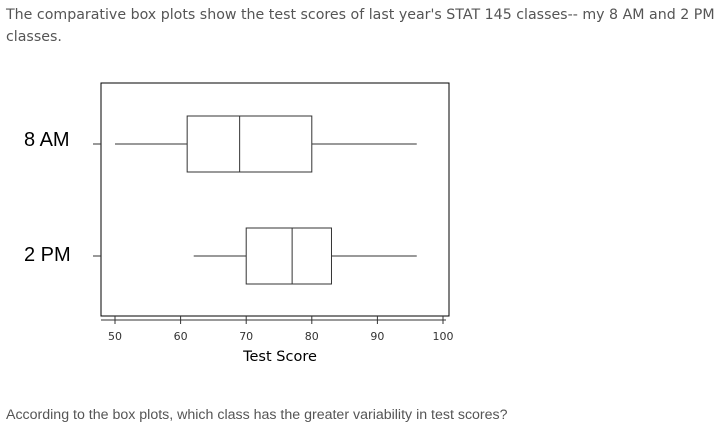 This screenshot has width=721, height=425. I want to click on x-tick-label: 80, so click(312, 336).